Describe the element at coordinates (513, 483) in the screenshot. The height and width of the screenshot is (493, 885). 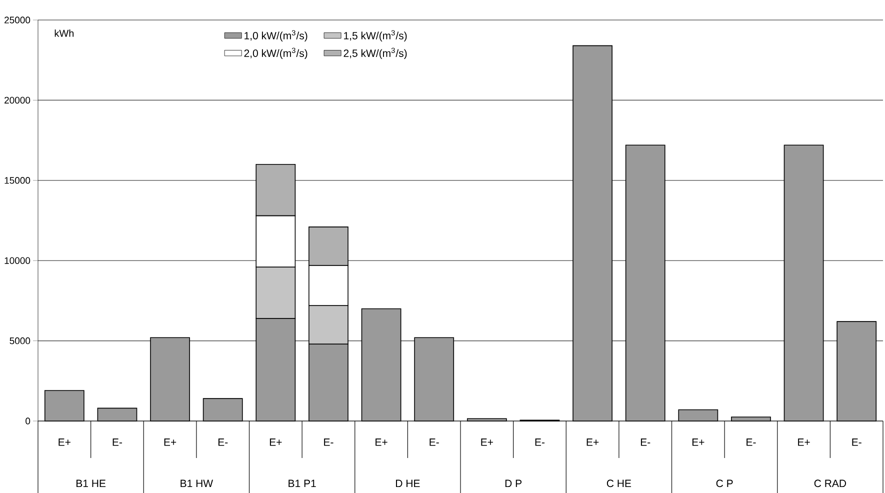
I see `text: D P` at that location.